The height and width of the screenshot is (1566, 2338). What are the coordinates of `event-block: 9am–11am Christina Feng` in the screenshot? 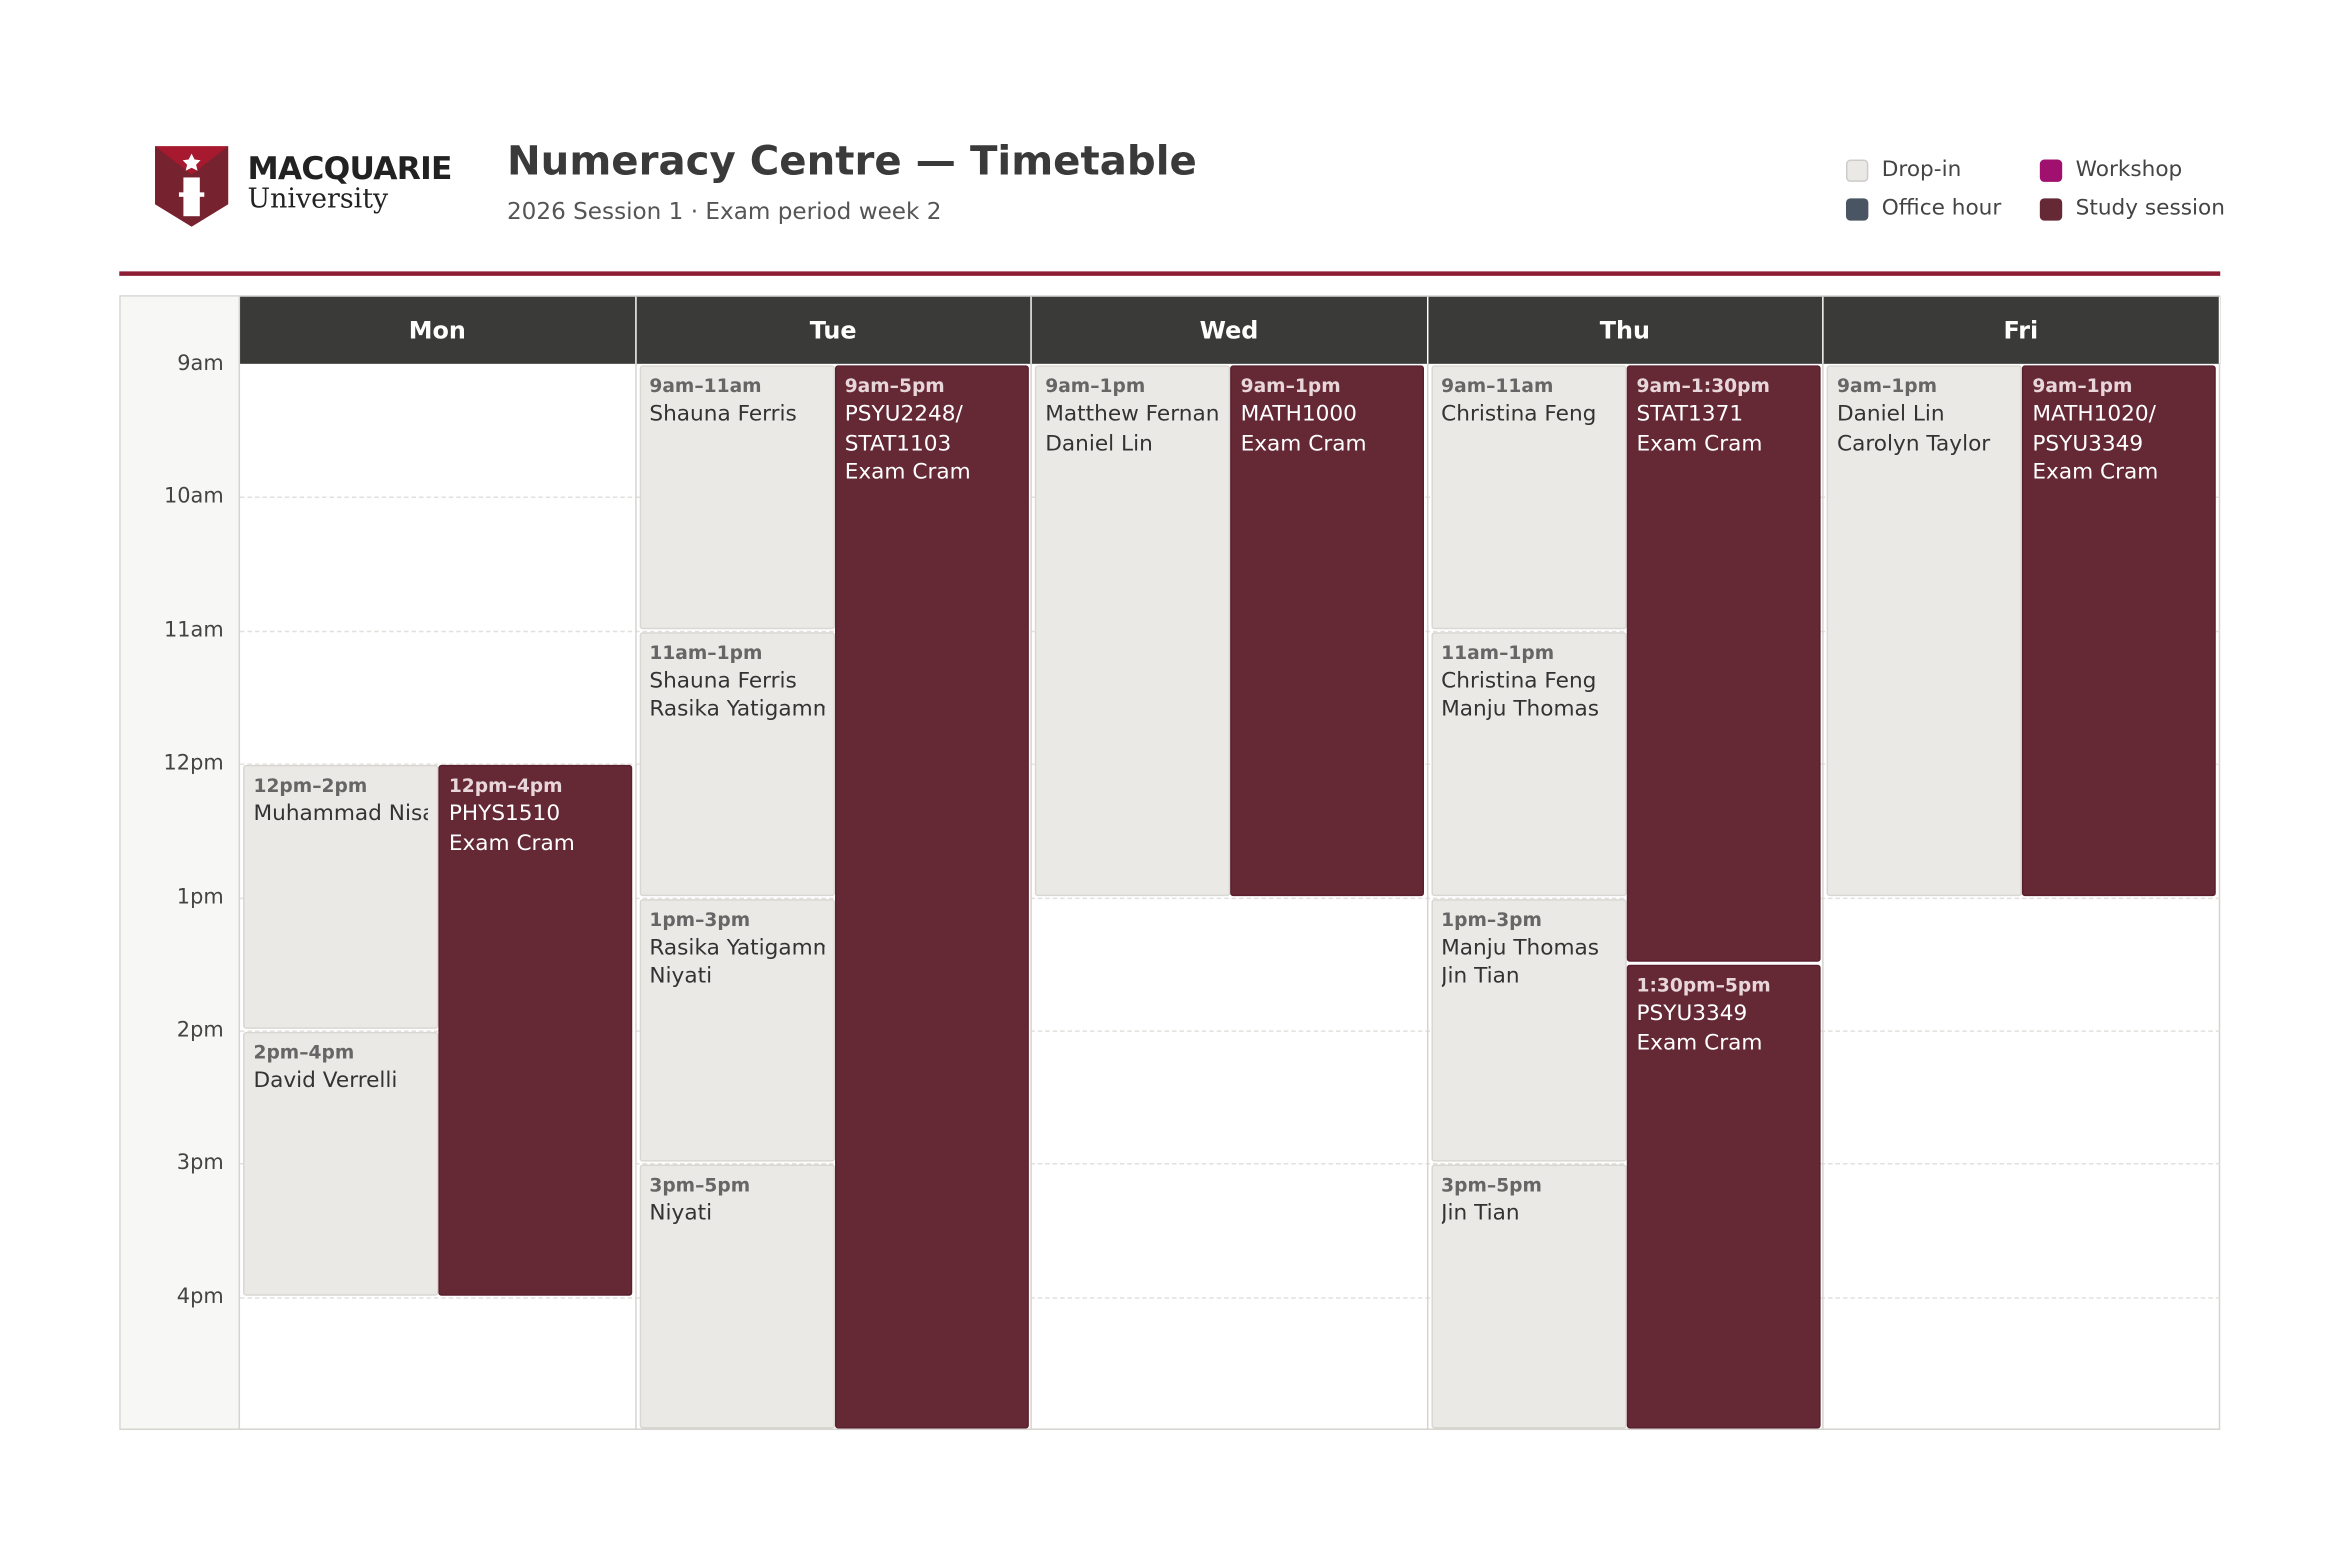 It's located at (1528, 497).